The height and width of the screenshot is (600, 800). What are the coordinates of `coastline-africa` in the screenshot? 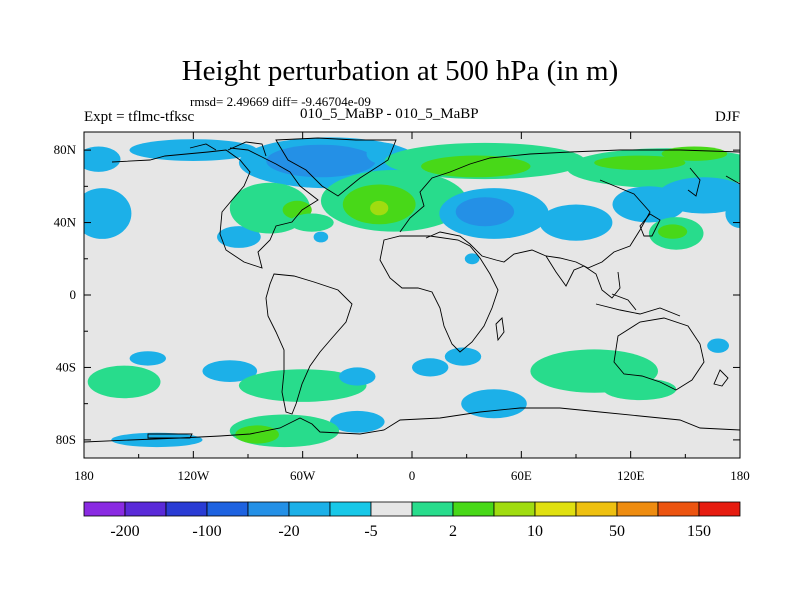 It's located at (439, 294).